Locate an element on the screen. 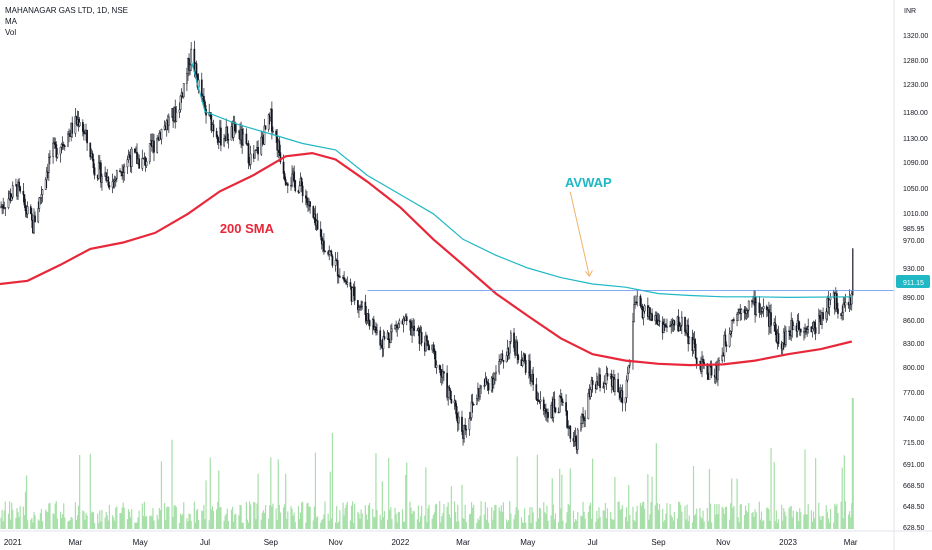 The height and width of the screenshot is (550, 932). volume-indicator-label: Vol is located at coordinates (11, 32).